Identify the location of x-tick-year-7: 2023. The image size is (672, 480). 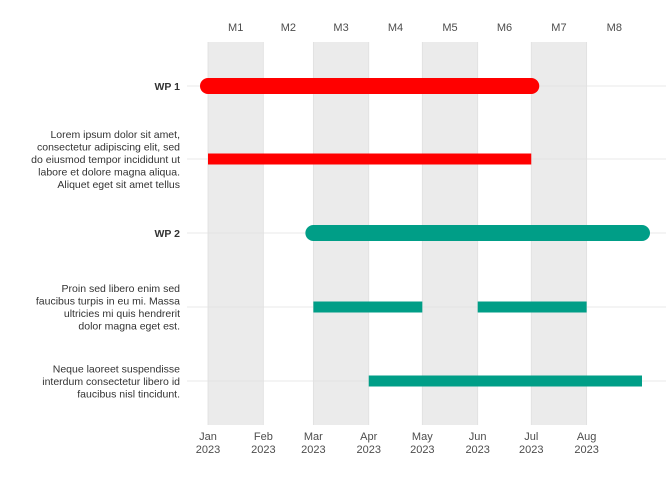
(586, 450).